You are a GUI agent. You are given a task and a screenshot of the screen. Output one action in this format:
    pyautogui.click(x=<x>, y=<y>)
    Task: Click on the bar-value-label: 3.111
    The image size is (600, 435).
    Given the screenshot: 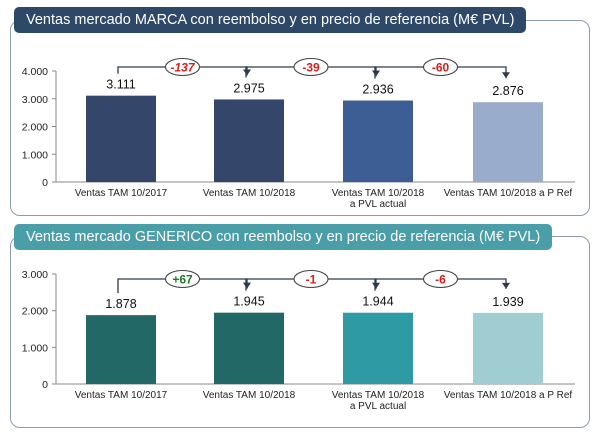 What is the action you would take?
    pyautogui.click(x=120, y=85)
    